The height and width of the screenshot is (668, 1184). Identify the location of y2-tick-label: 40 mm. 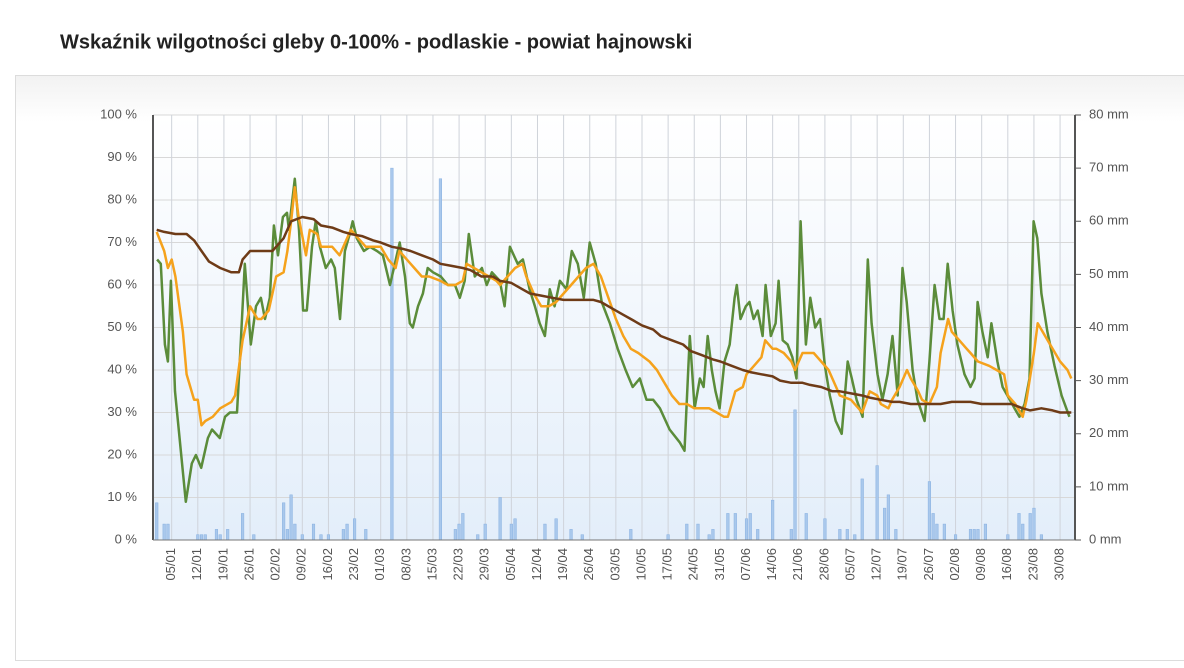
(1109, 326).